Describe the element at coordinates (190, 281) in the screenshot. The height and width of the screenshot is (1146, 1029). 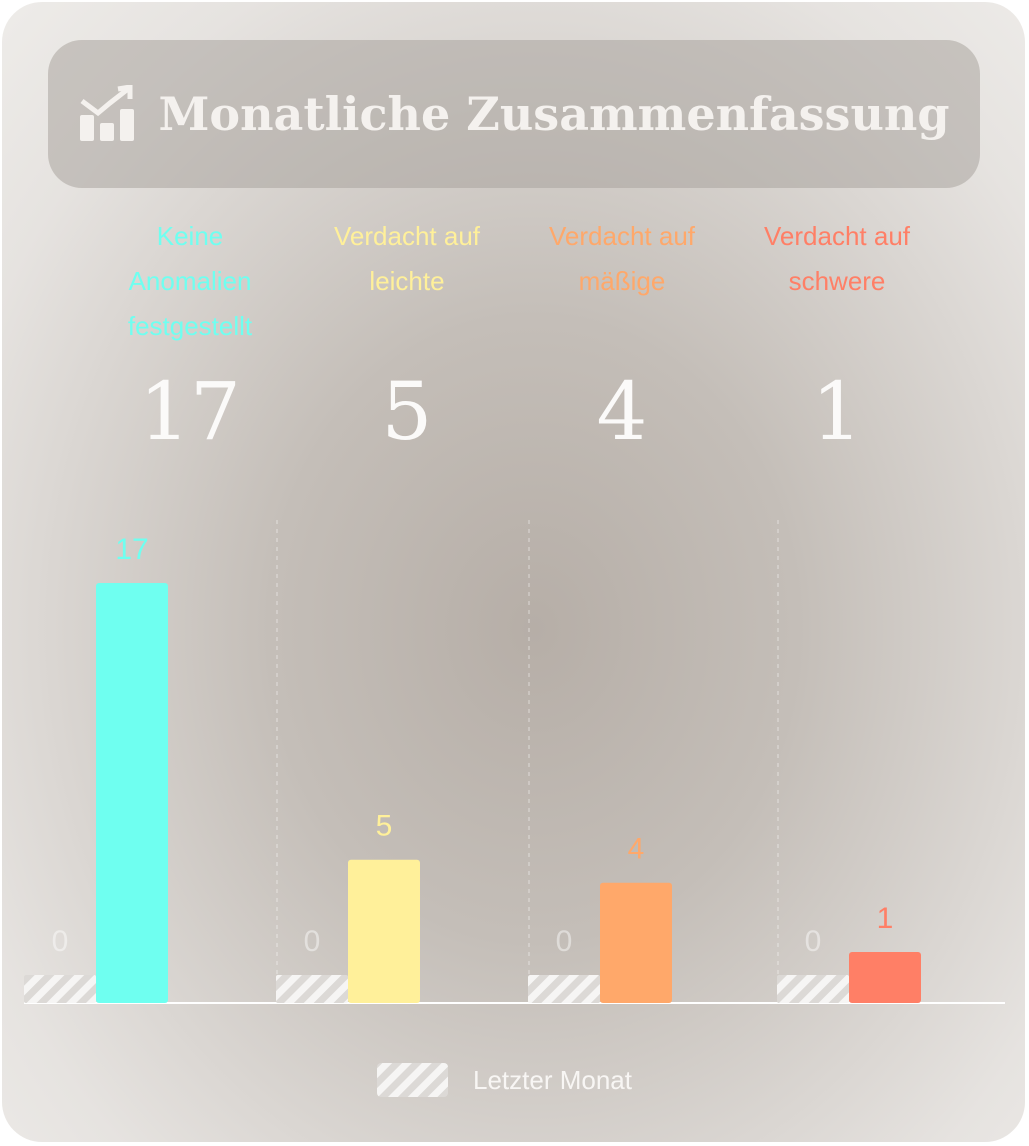
I see `category-label: Keine Anomalien festgestellt` at that location.